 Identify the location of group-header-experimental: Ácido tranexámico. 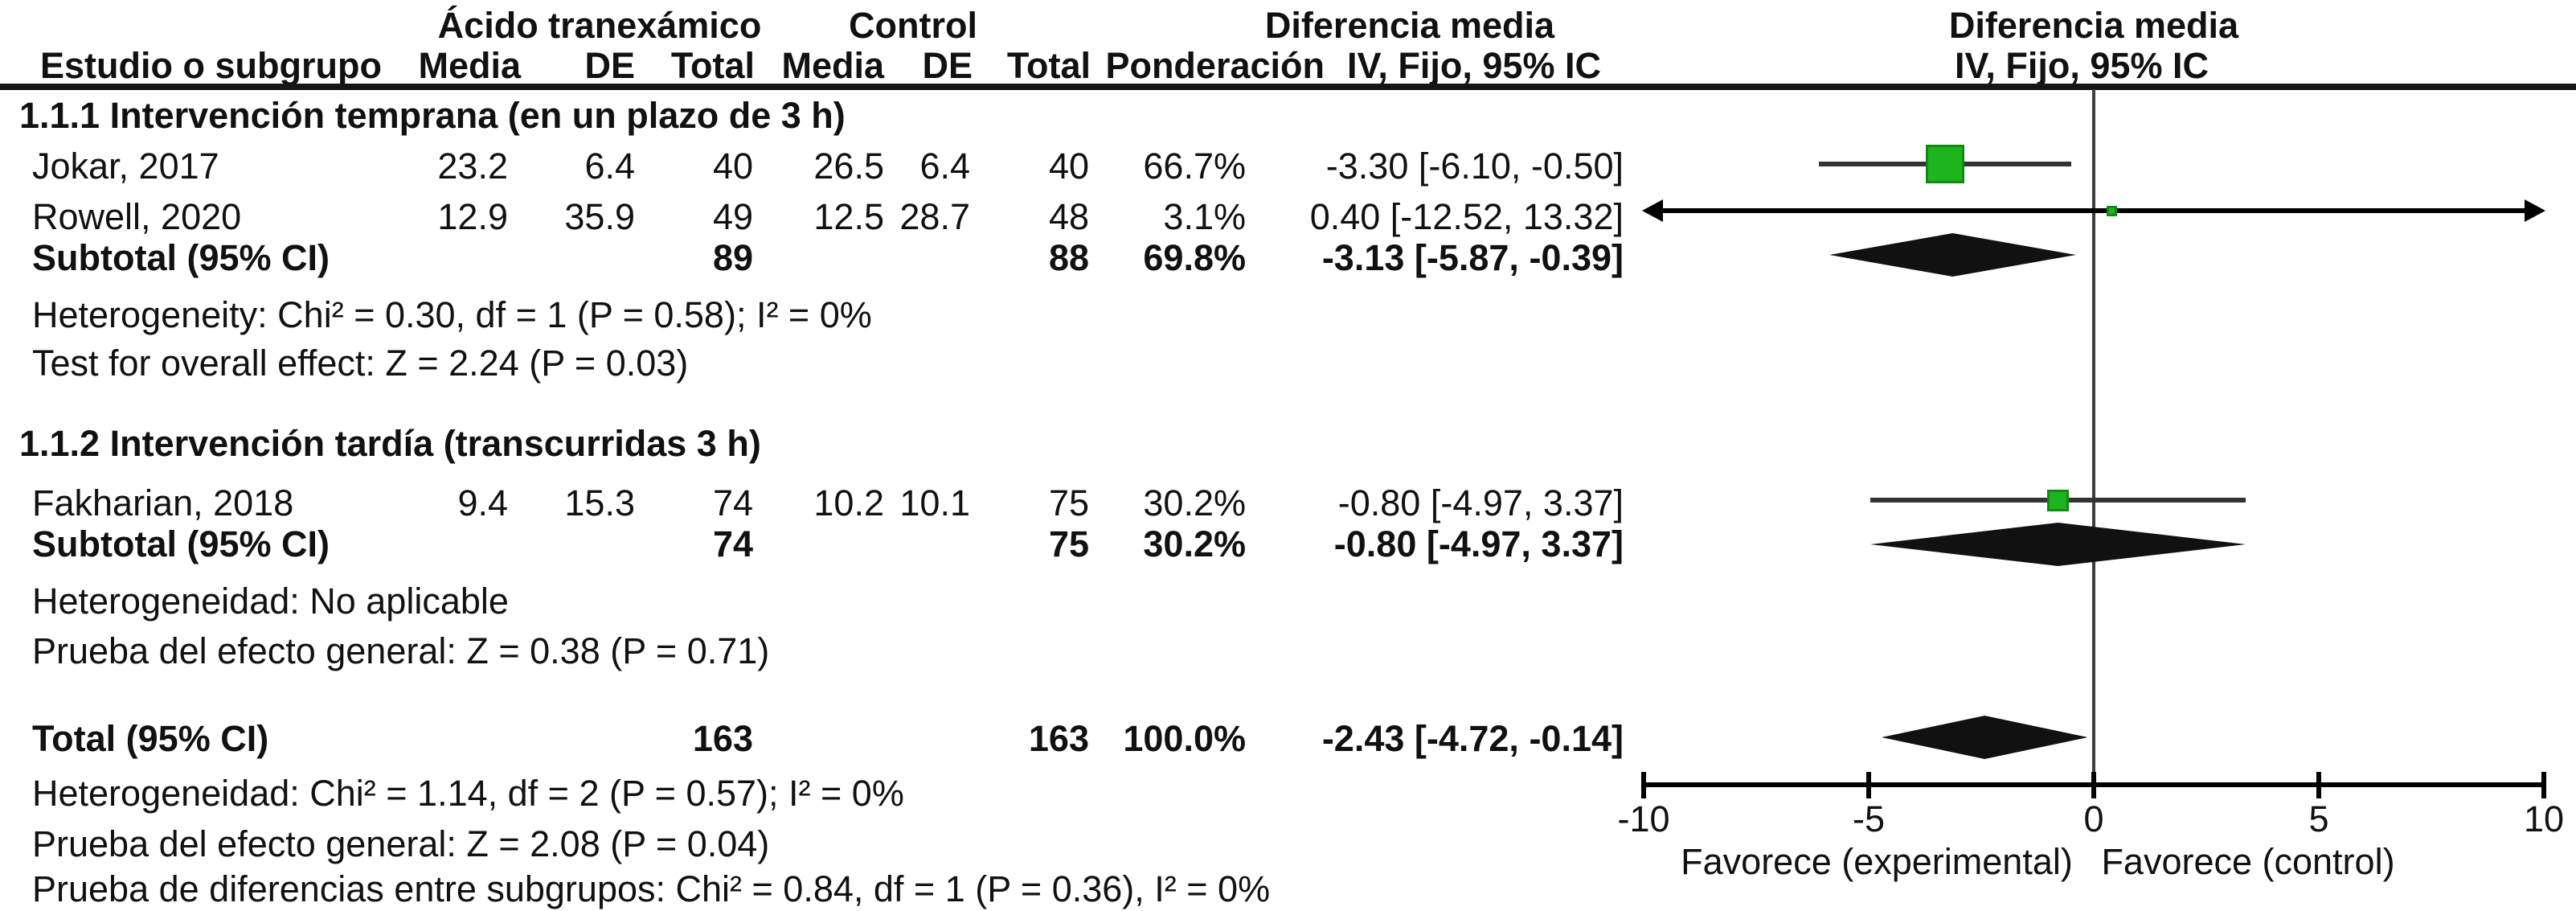
(599, 25).